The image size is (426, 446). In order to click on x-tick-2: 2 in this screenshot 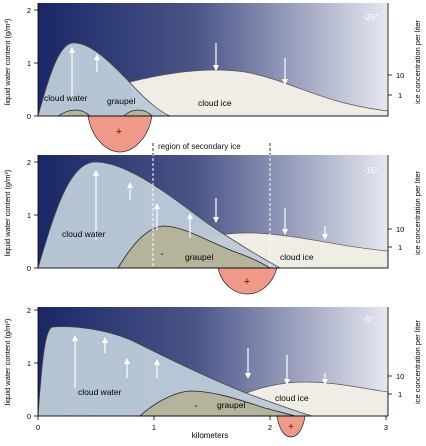, I will do `click(270, 427)`.